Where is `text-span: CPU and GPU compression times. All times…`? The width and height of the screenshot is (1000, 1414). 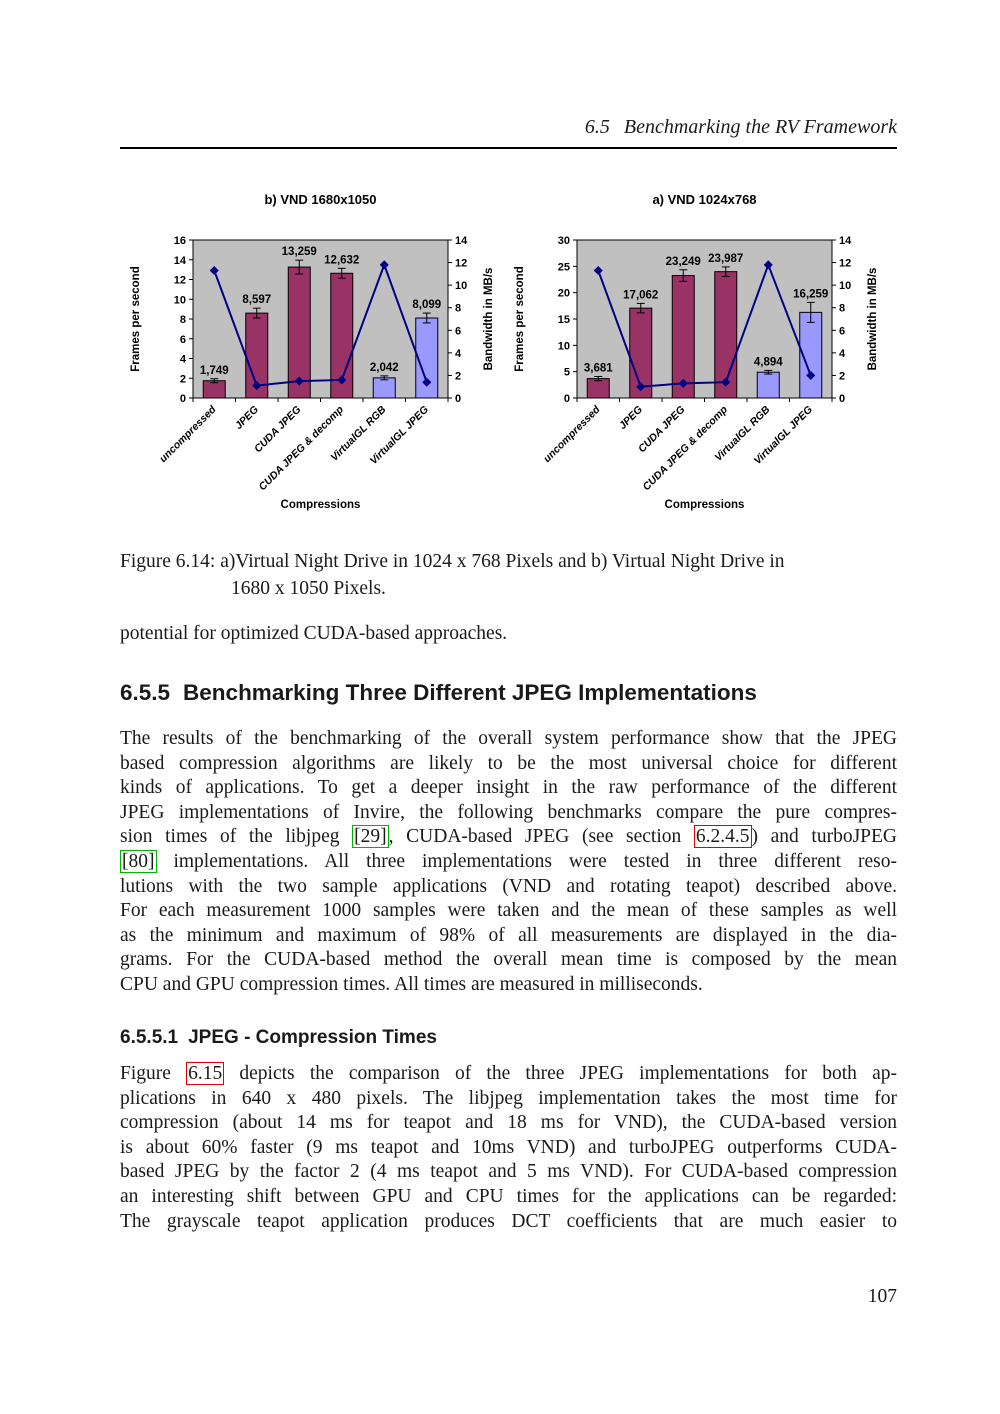
text-span: CPU and GPU compression times. All times… is located at coordinates (411, 984).